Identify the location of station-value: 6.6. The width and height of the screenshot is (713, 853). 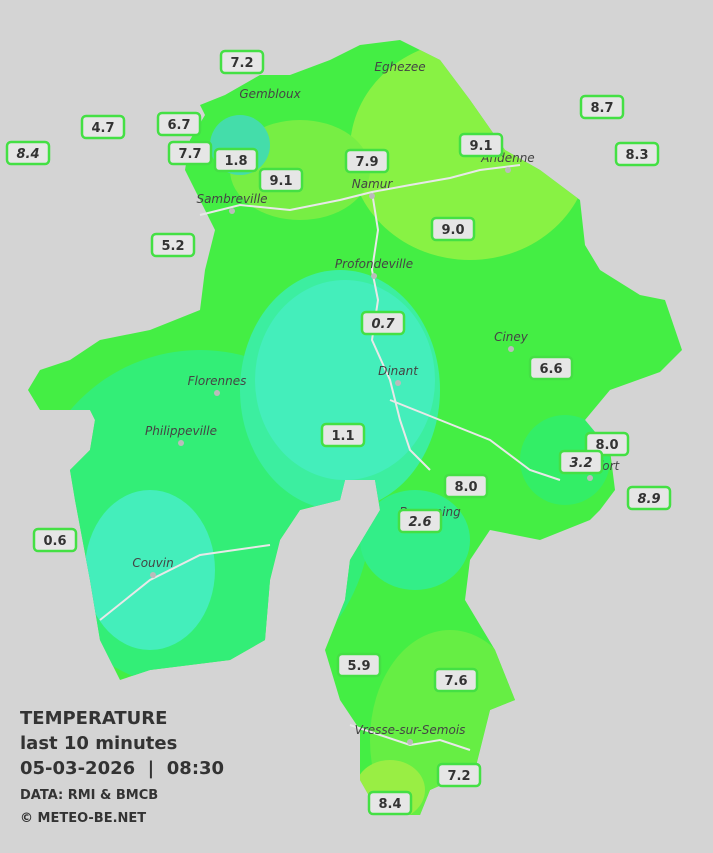
(550, 369).